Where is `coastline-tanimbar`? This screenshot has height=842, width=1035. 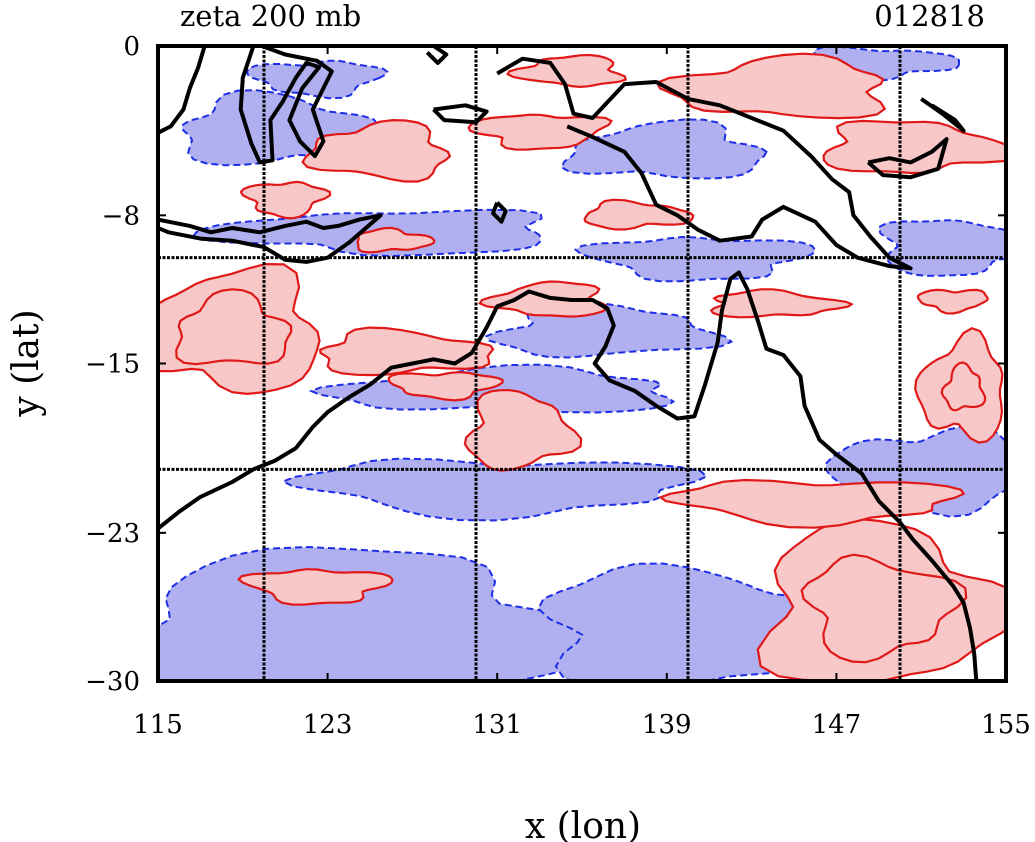
coastline-tanimbar is located at coordinates (499, 212).